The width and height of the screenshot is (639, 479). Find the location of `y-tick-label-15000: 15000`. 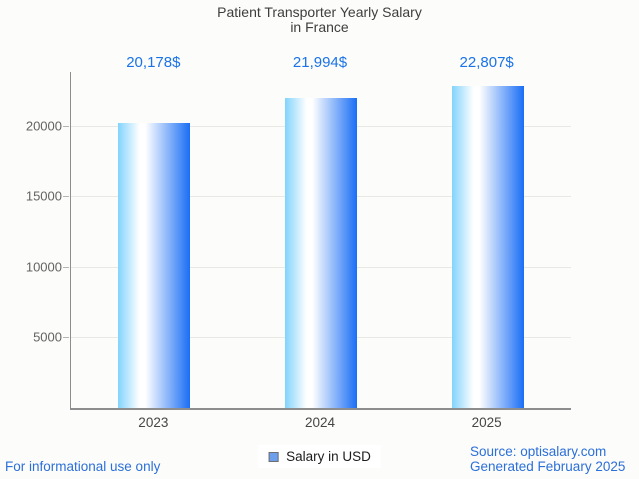

y-tick-label-15000: 15000 is located at coordinates (43, 196).